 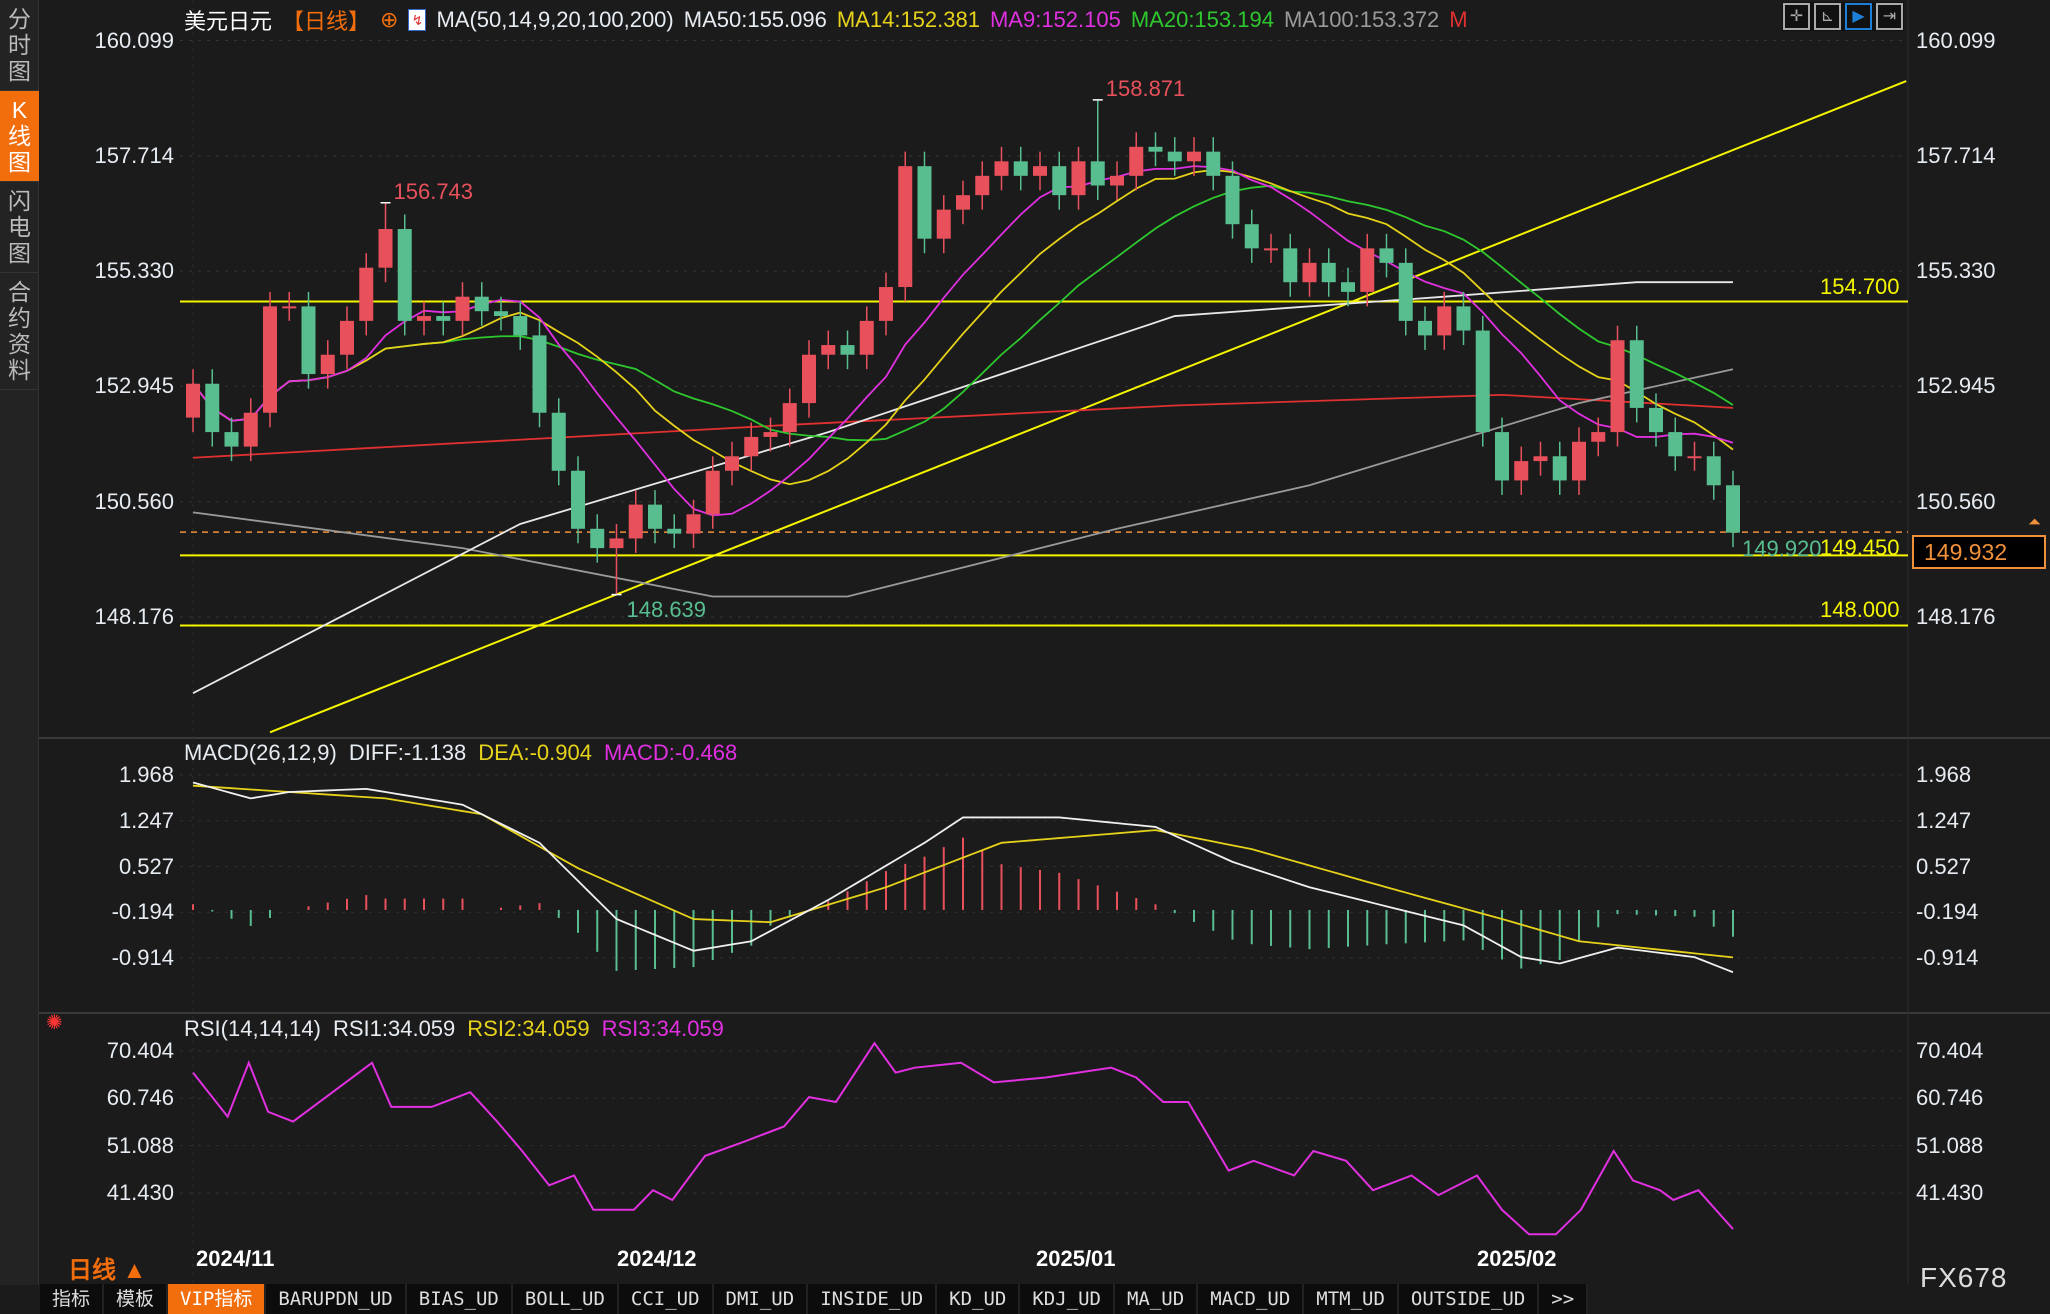 What do you see at coordinates (1067, 1299) in the screenshot?
I see `tab-10: KDJ_UD` at bounding box center [1067, 1299].